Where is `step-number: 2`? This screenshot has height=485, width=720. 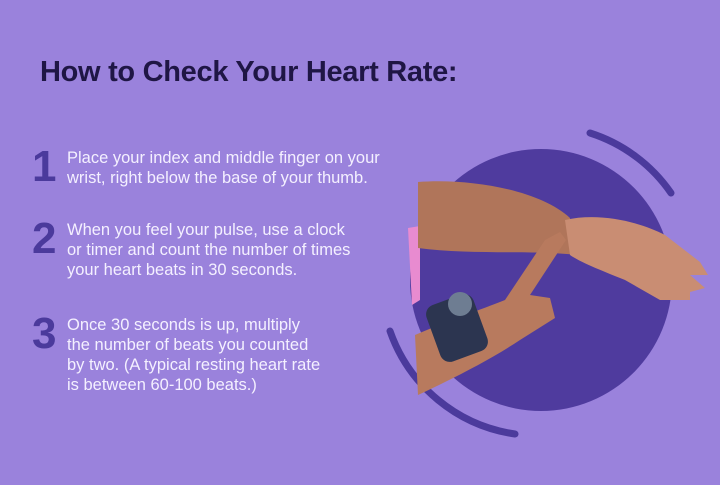 step-number: 2 is located at coordinates (44, 238).